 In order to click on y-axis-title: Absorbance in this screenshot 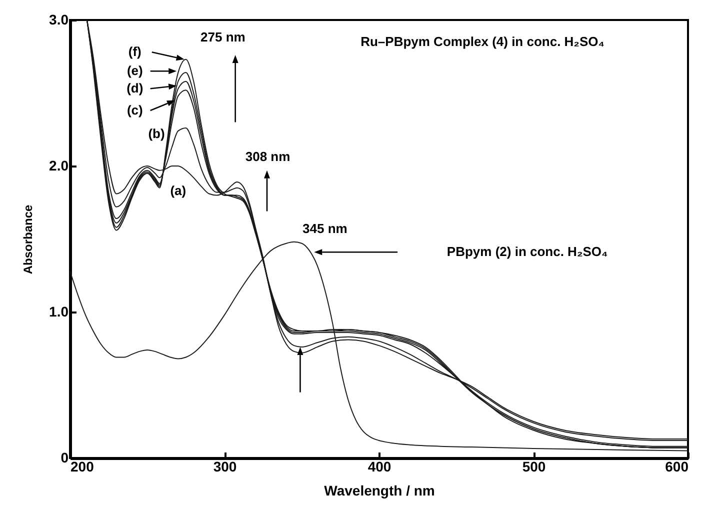, I will do `click(28, 239)`.